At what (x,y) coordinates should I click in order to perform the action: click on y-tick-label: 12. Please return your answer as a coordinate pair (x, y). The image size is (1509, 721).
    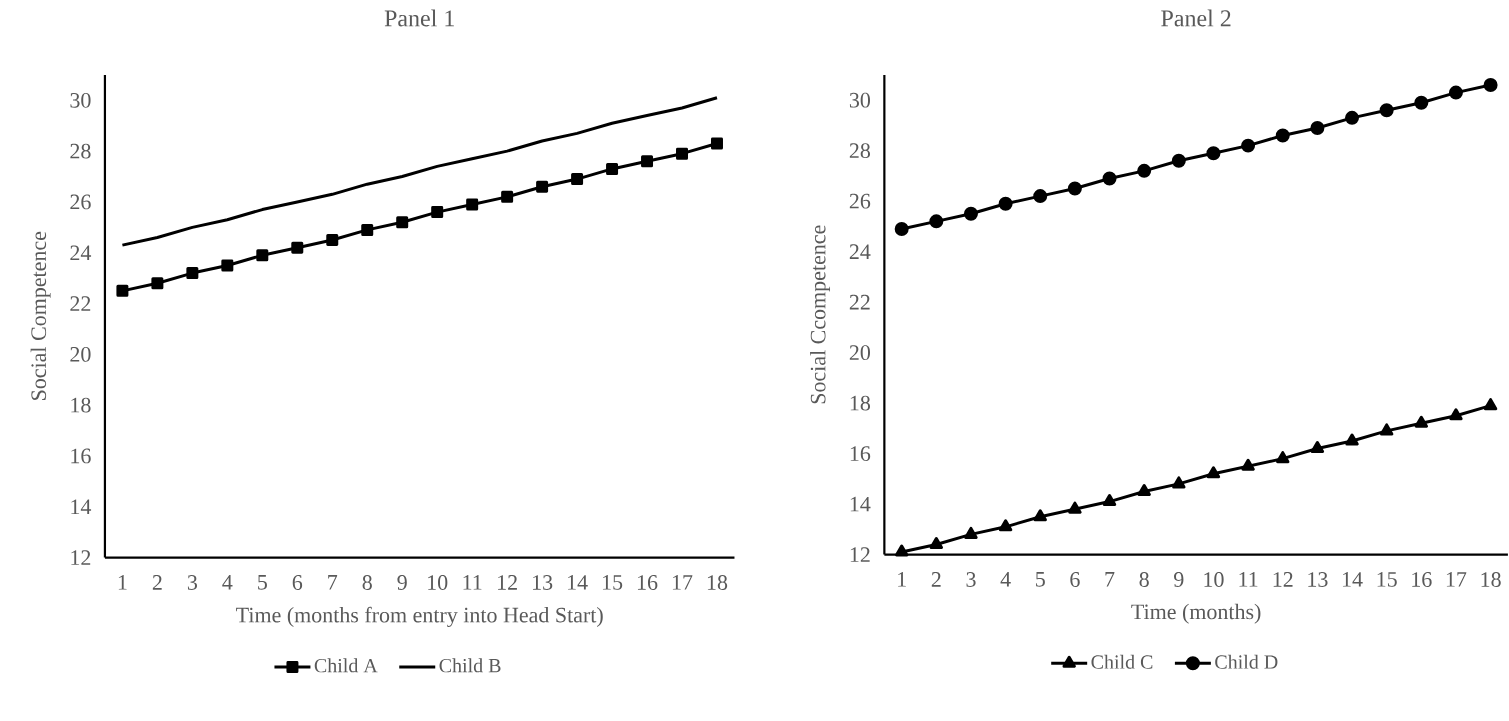
    Looking at the image, I should click on (81, 557).